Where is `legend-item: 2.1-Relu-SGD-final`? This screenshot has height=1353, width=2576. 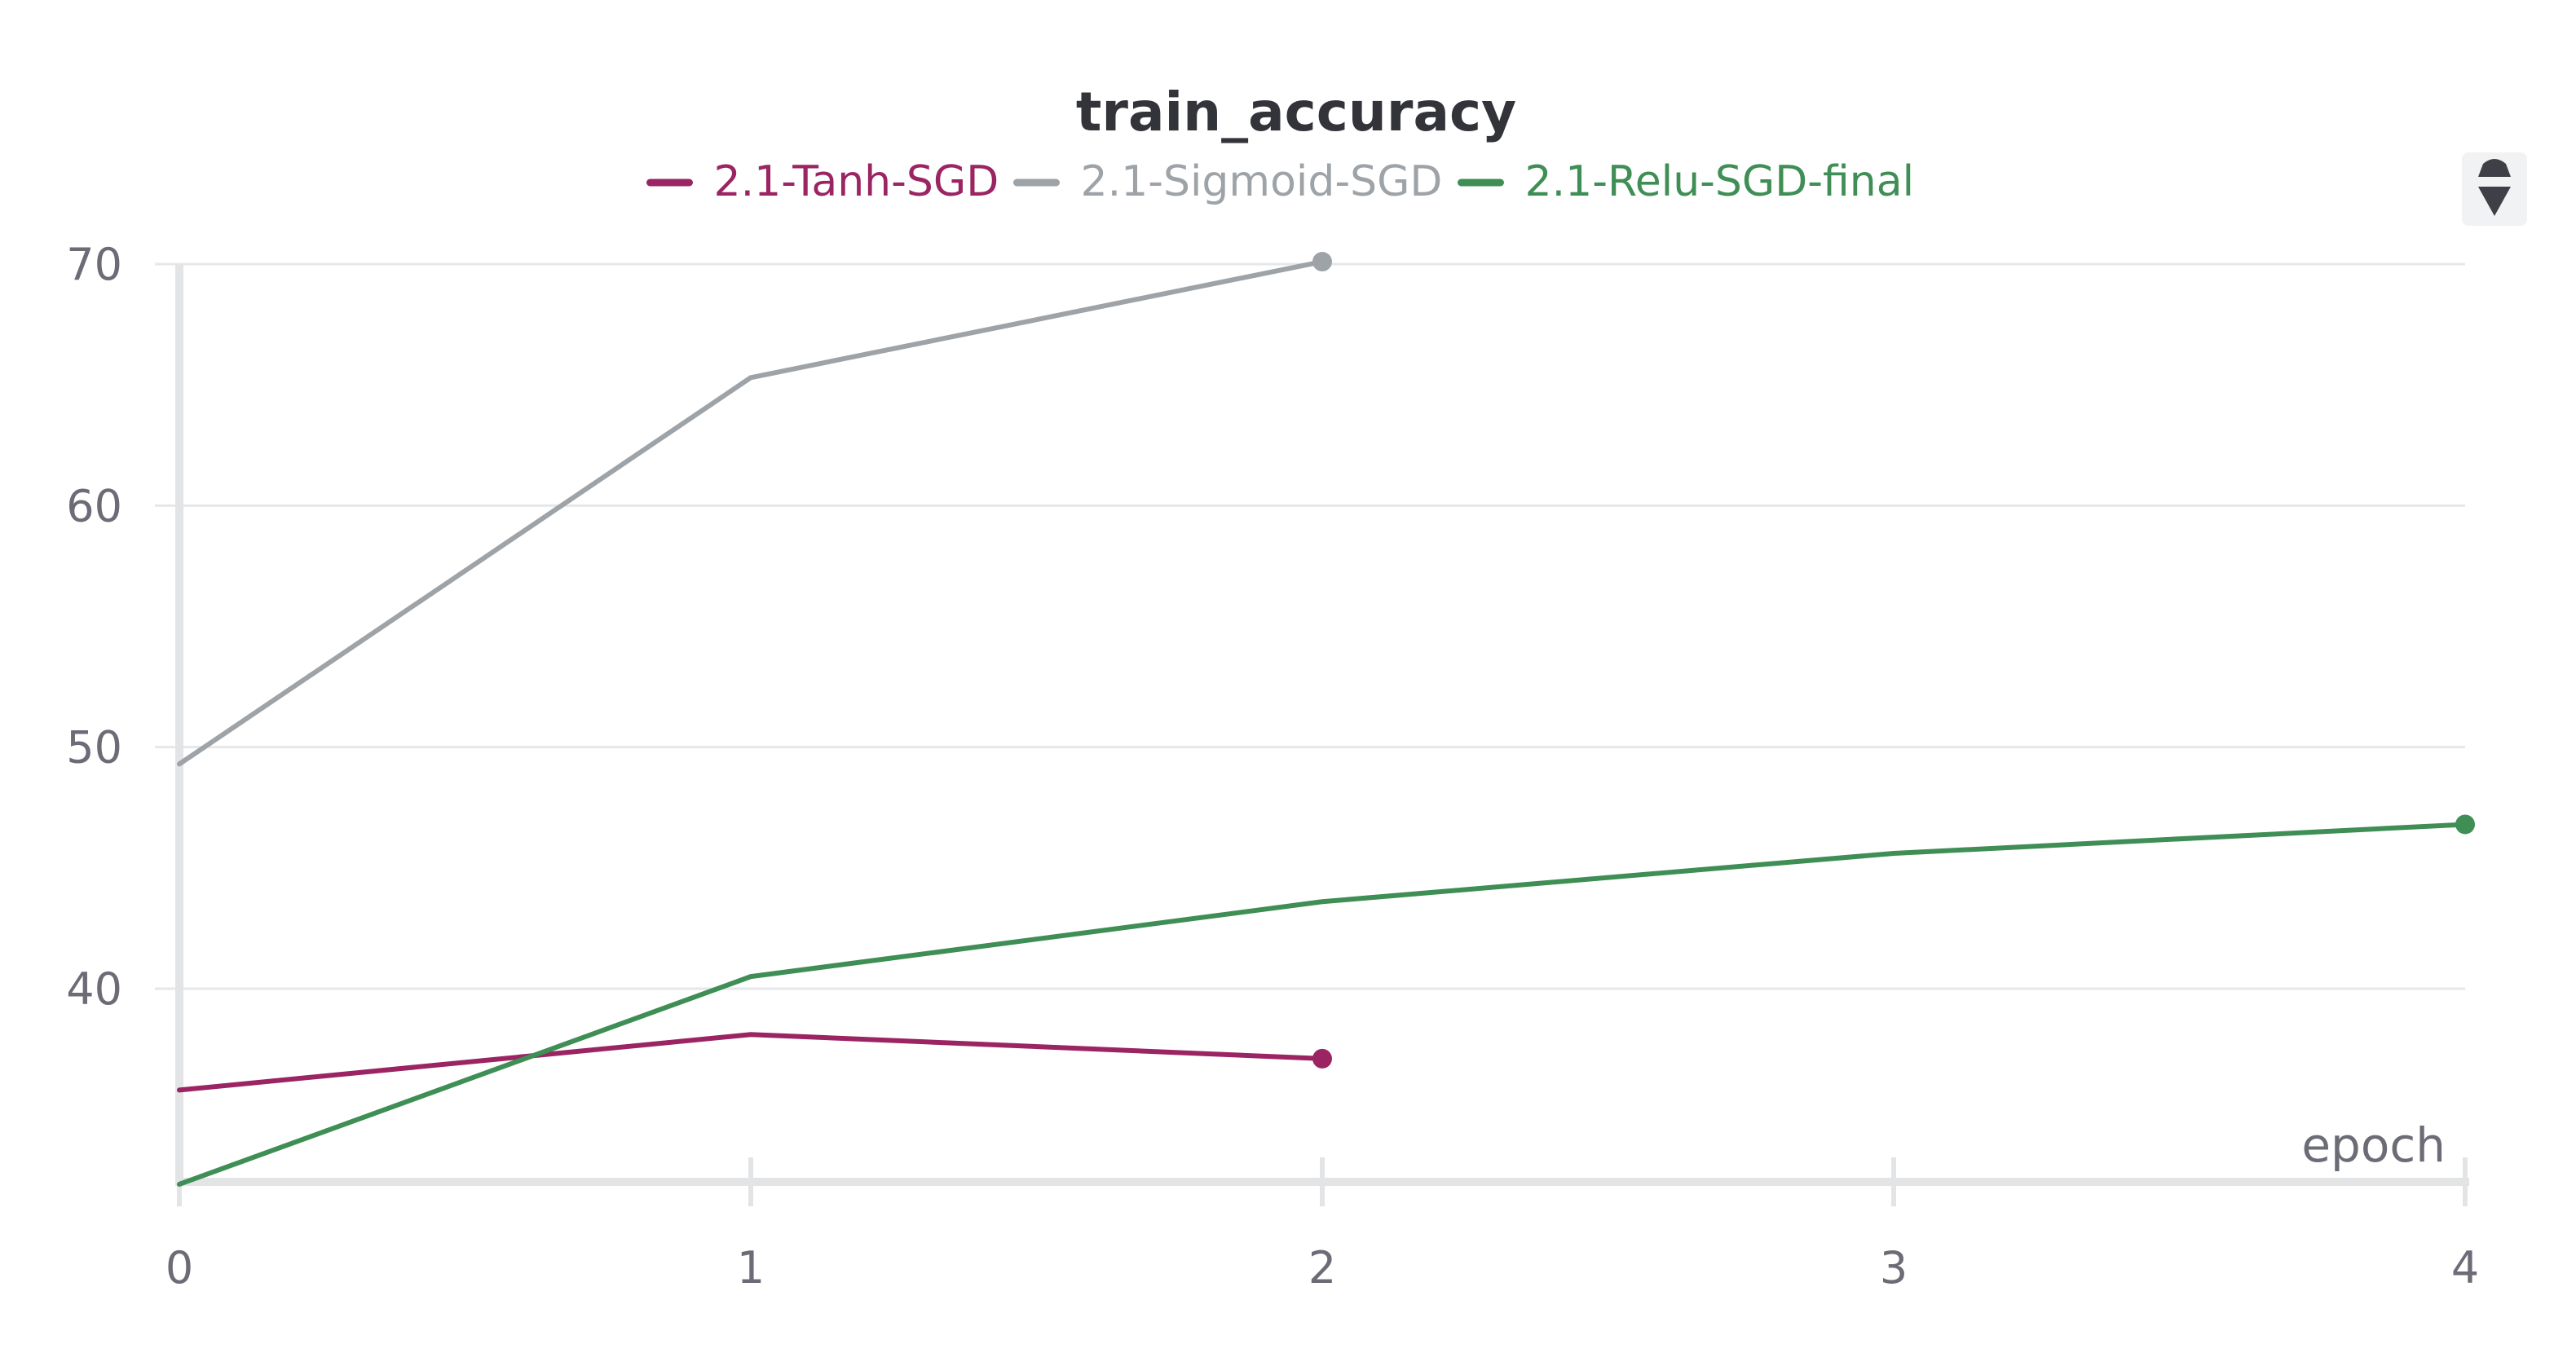
legend-item: 2.1-Relu-SGD-final is located at coordinates (1686, 181).